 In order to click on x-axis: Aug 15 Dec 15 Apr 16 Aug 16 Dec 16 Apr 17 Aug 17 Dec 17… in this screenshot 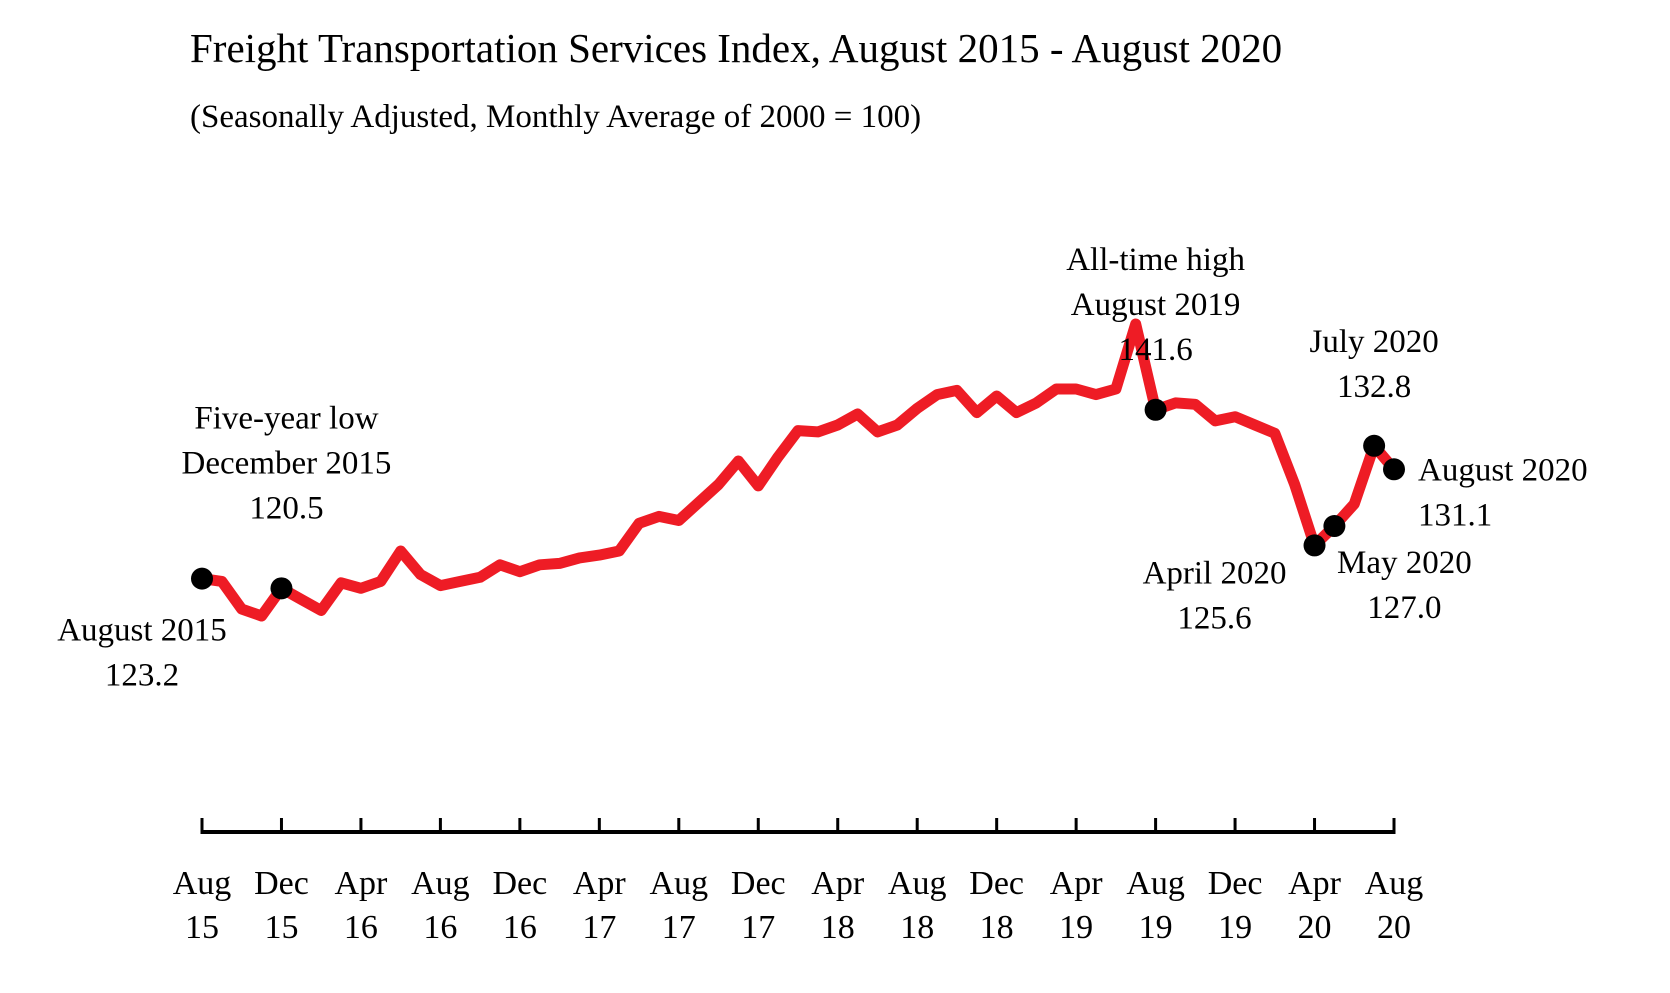, I will do `click(798, 882)`.